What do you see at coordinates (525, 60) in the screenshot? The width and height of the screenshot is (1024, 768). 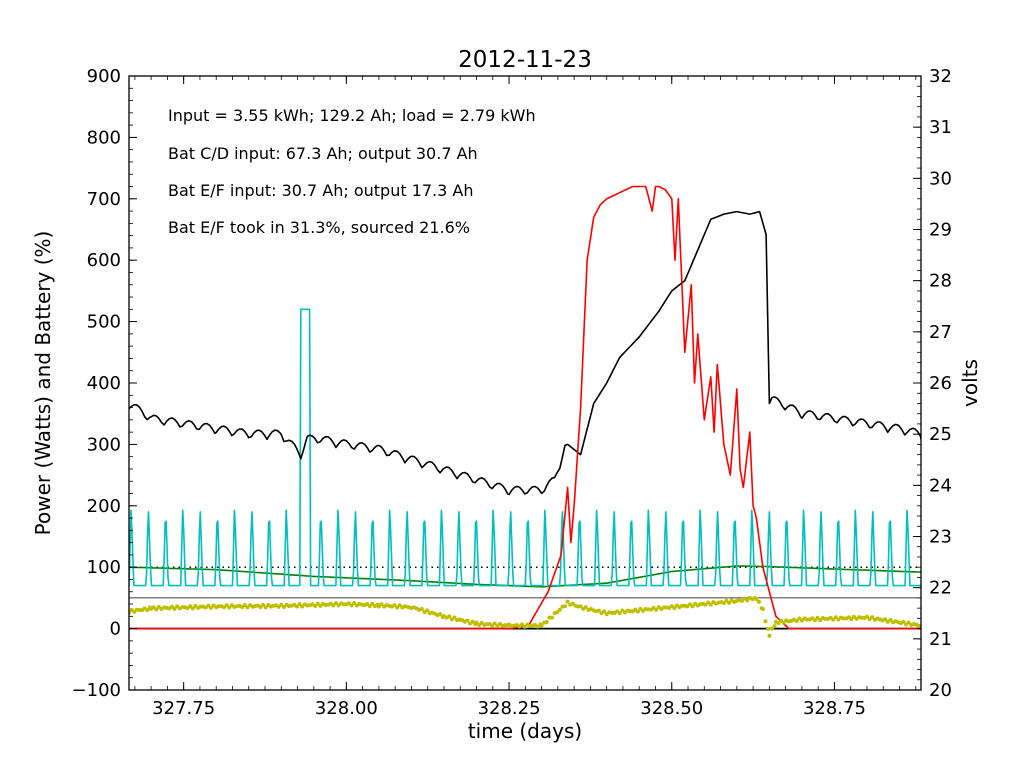 I see `chart-title: 2012-11-23` at bounding box center [525, 60].